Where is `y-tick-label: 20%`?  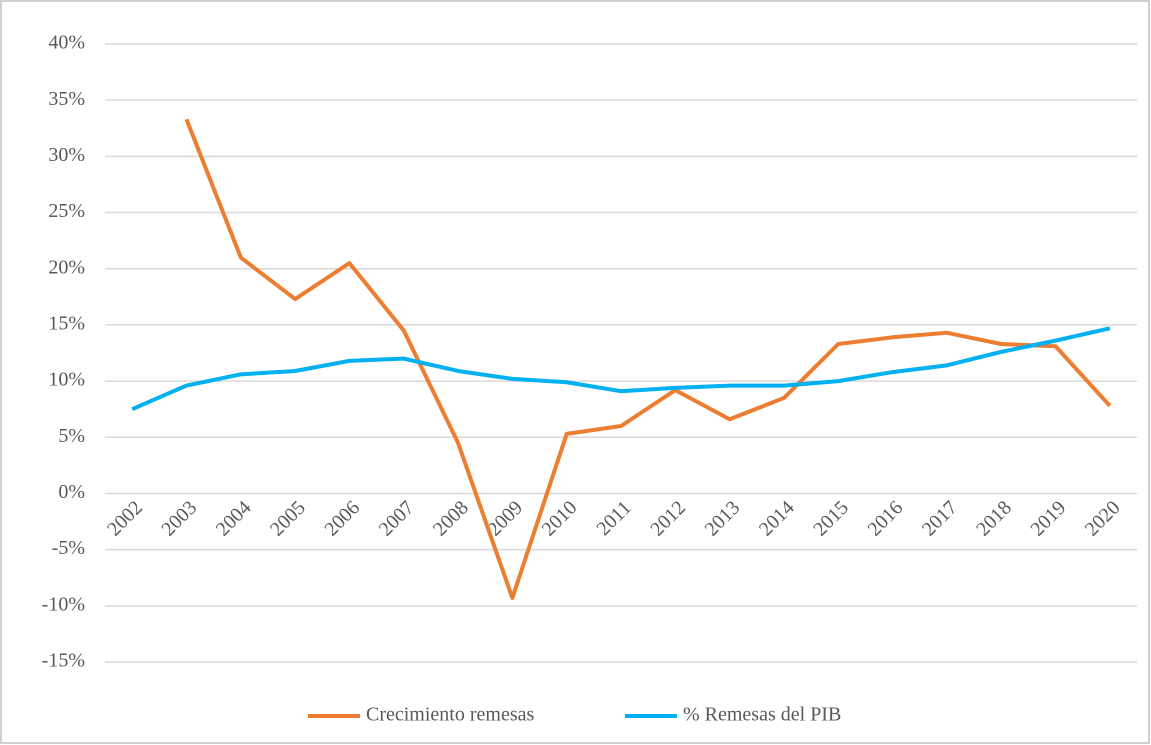 y-tick-label: 20% is located at coordinates (66, 267).